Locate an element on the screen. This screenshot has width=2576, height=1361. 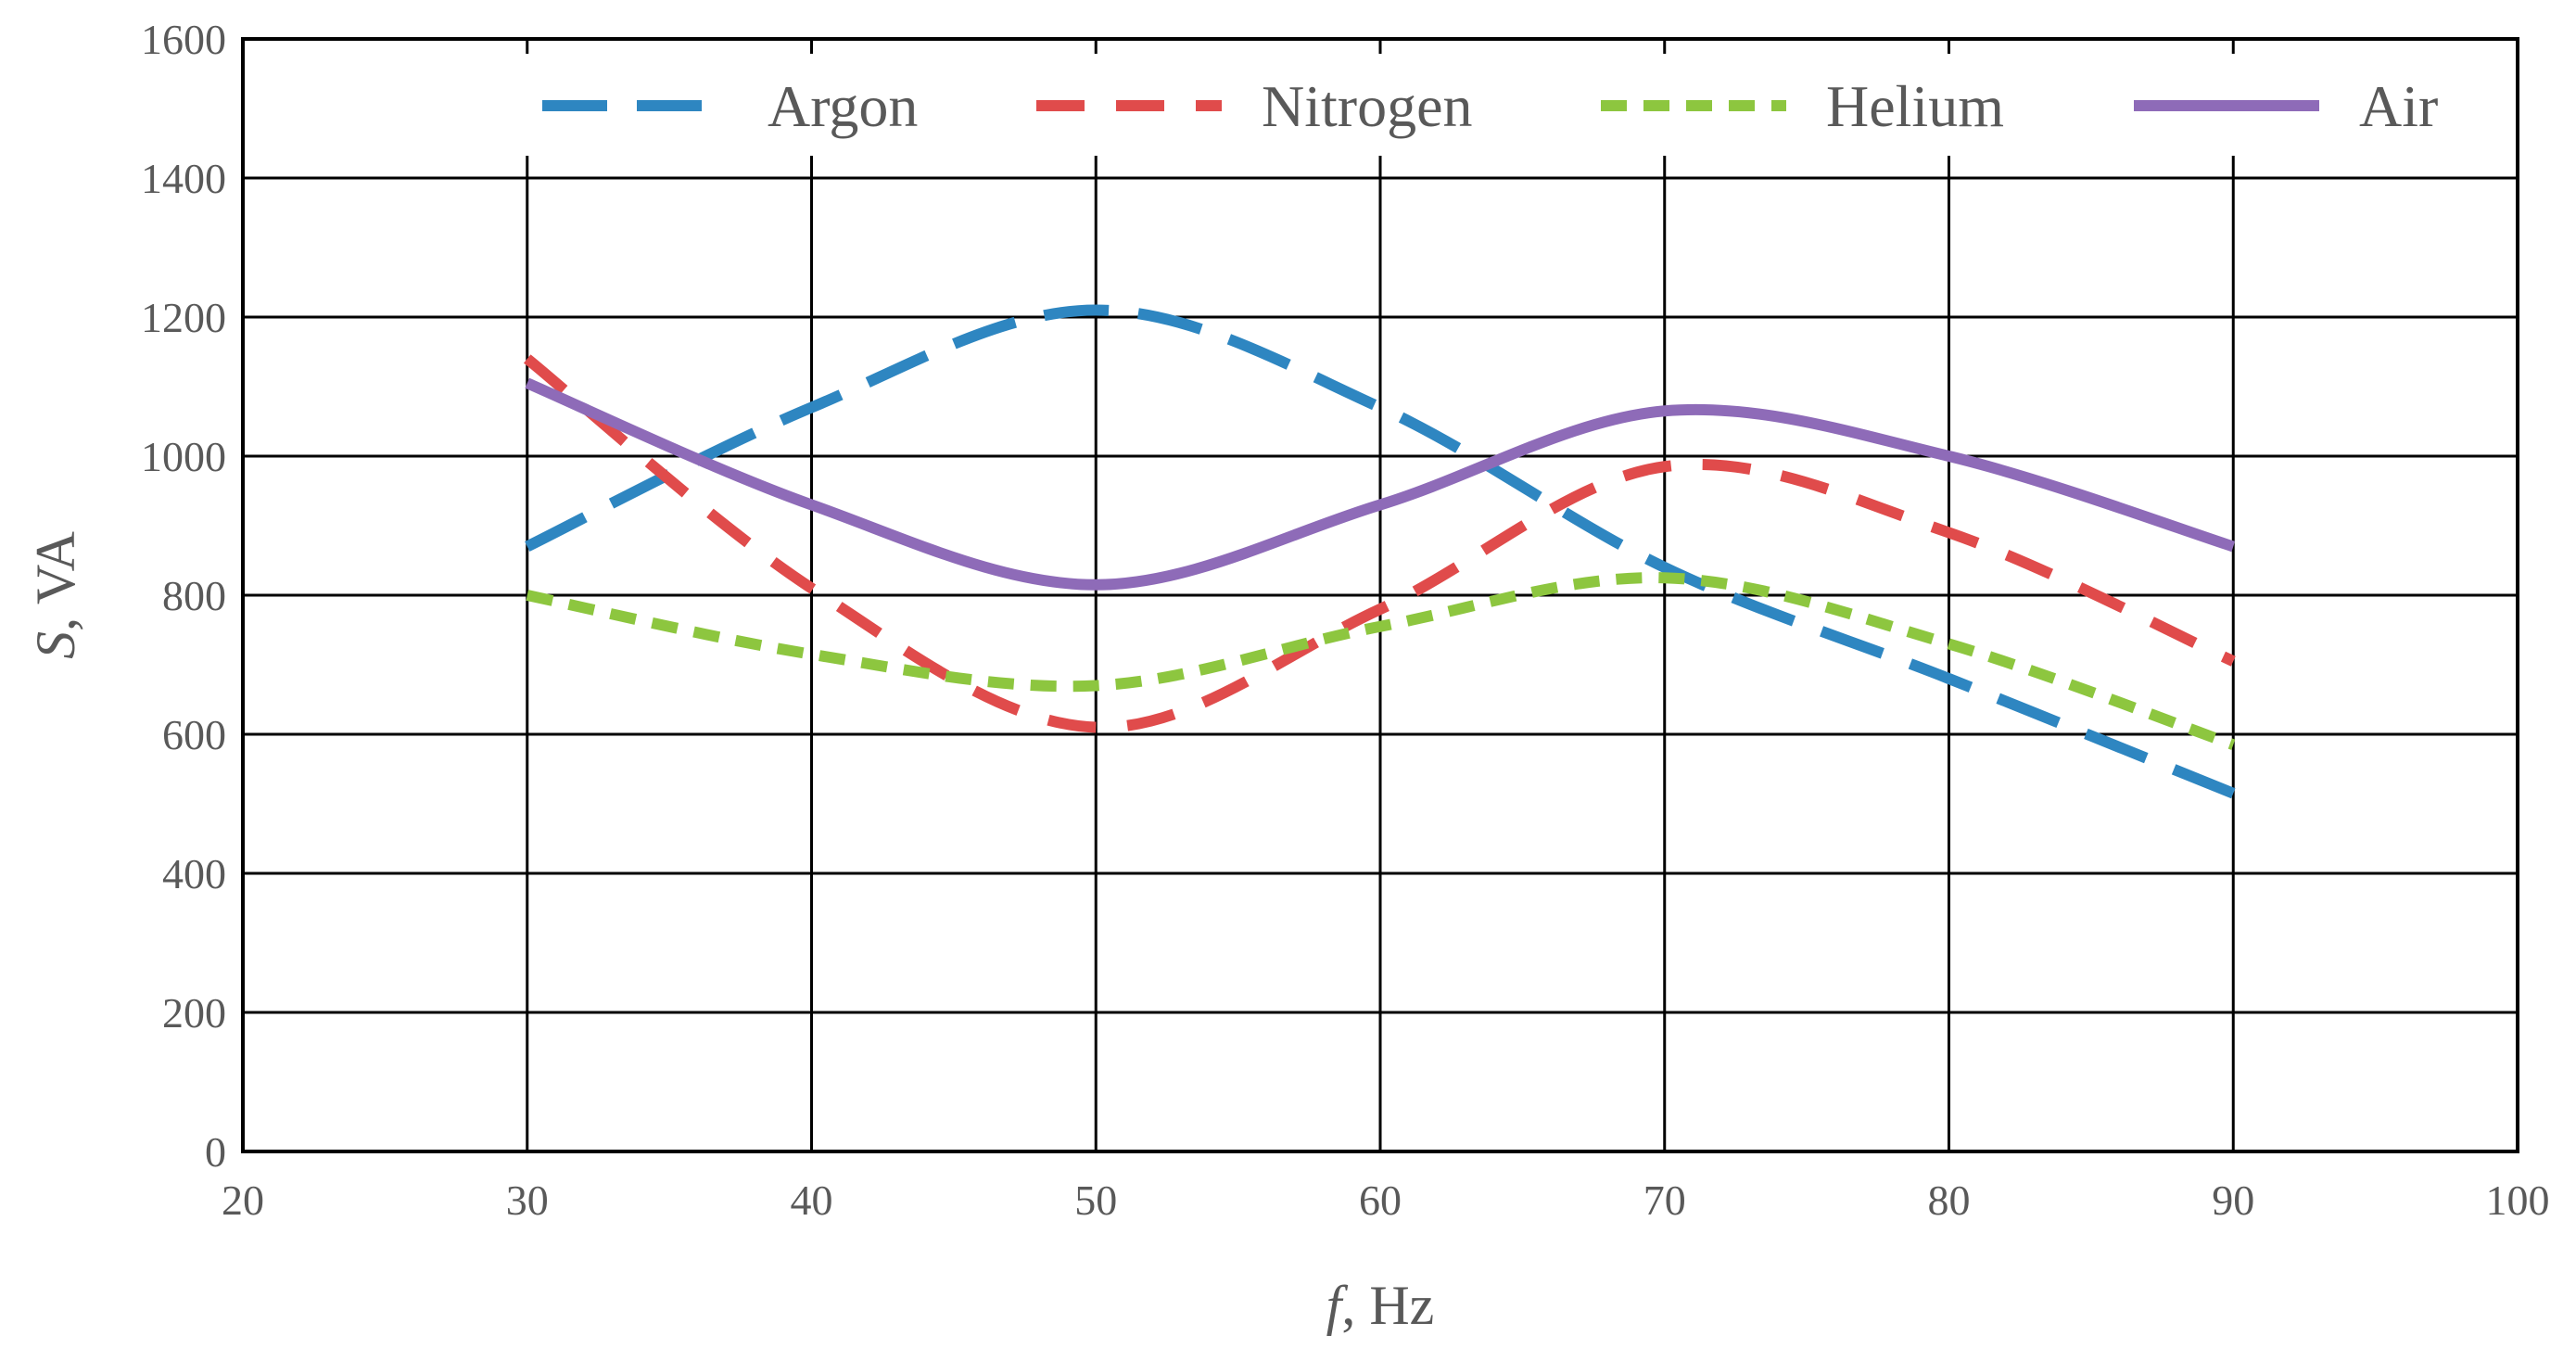
y-tick-label: 1200 is located at coordinates (183, 317).